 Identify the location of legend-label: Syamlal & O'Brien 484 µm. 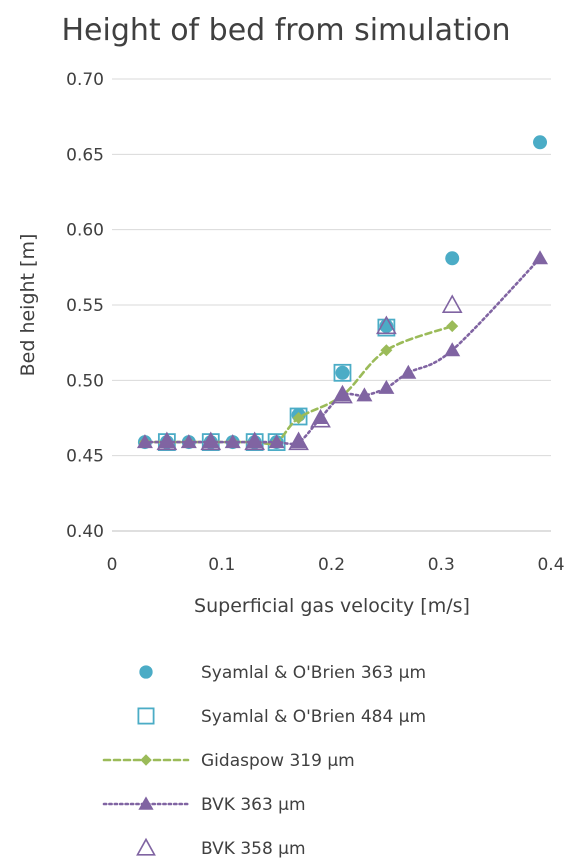
(313, 717).